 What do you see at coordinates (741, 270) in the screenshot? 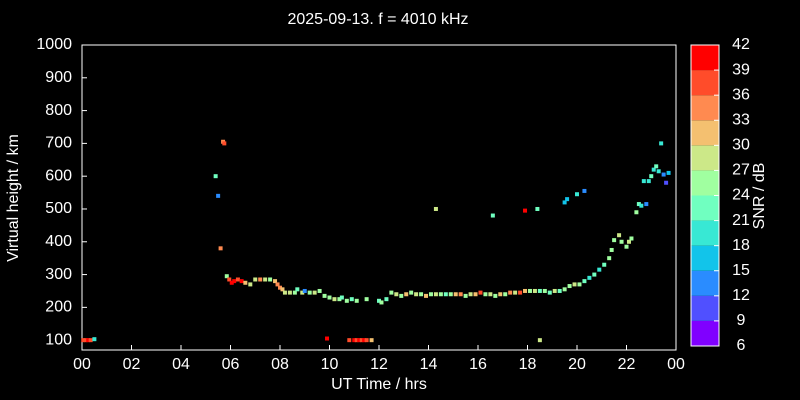
I see `colorbar-tick-label: 15` at bounding box center [741, 270].